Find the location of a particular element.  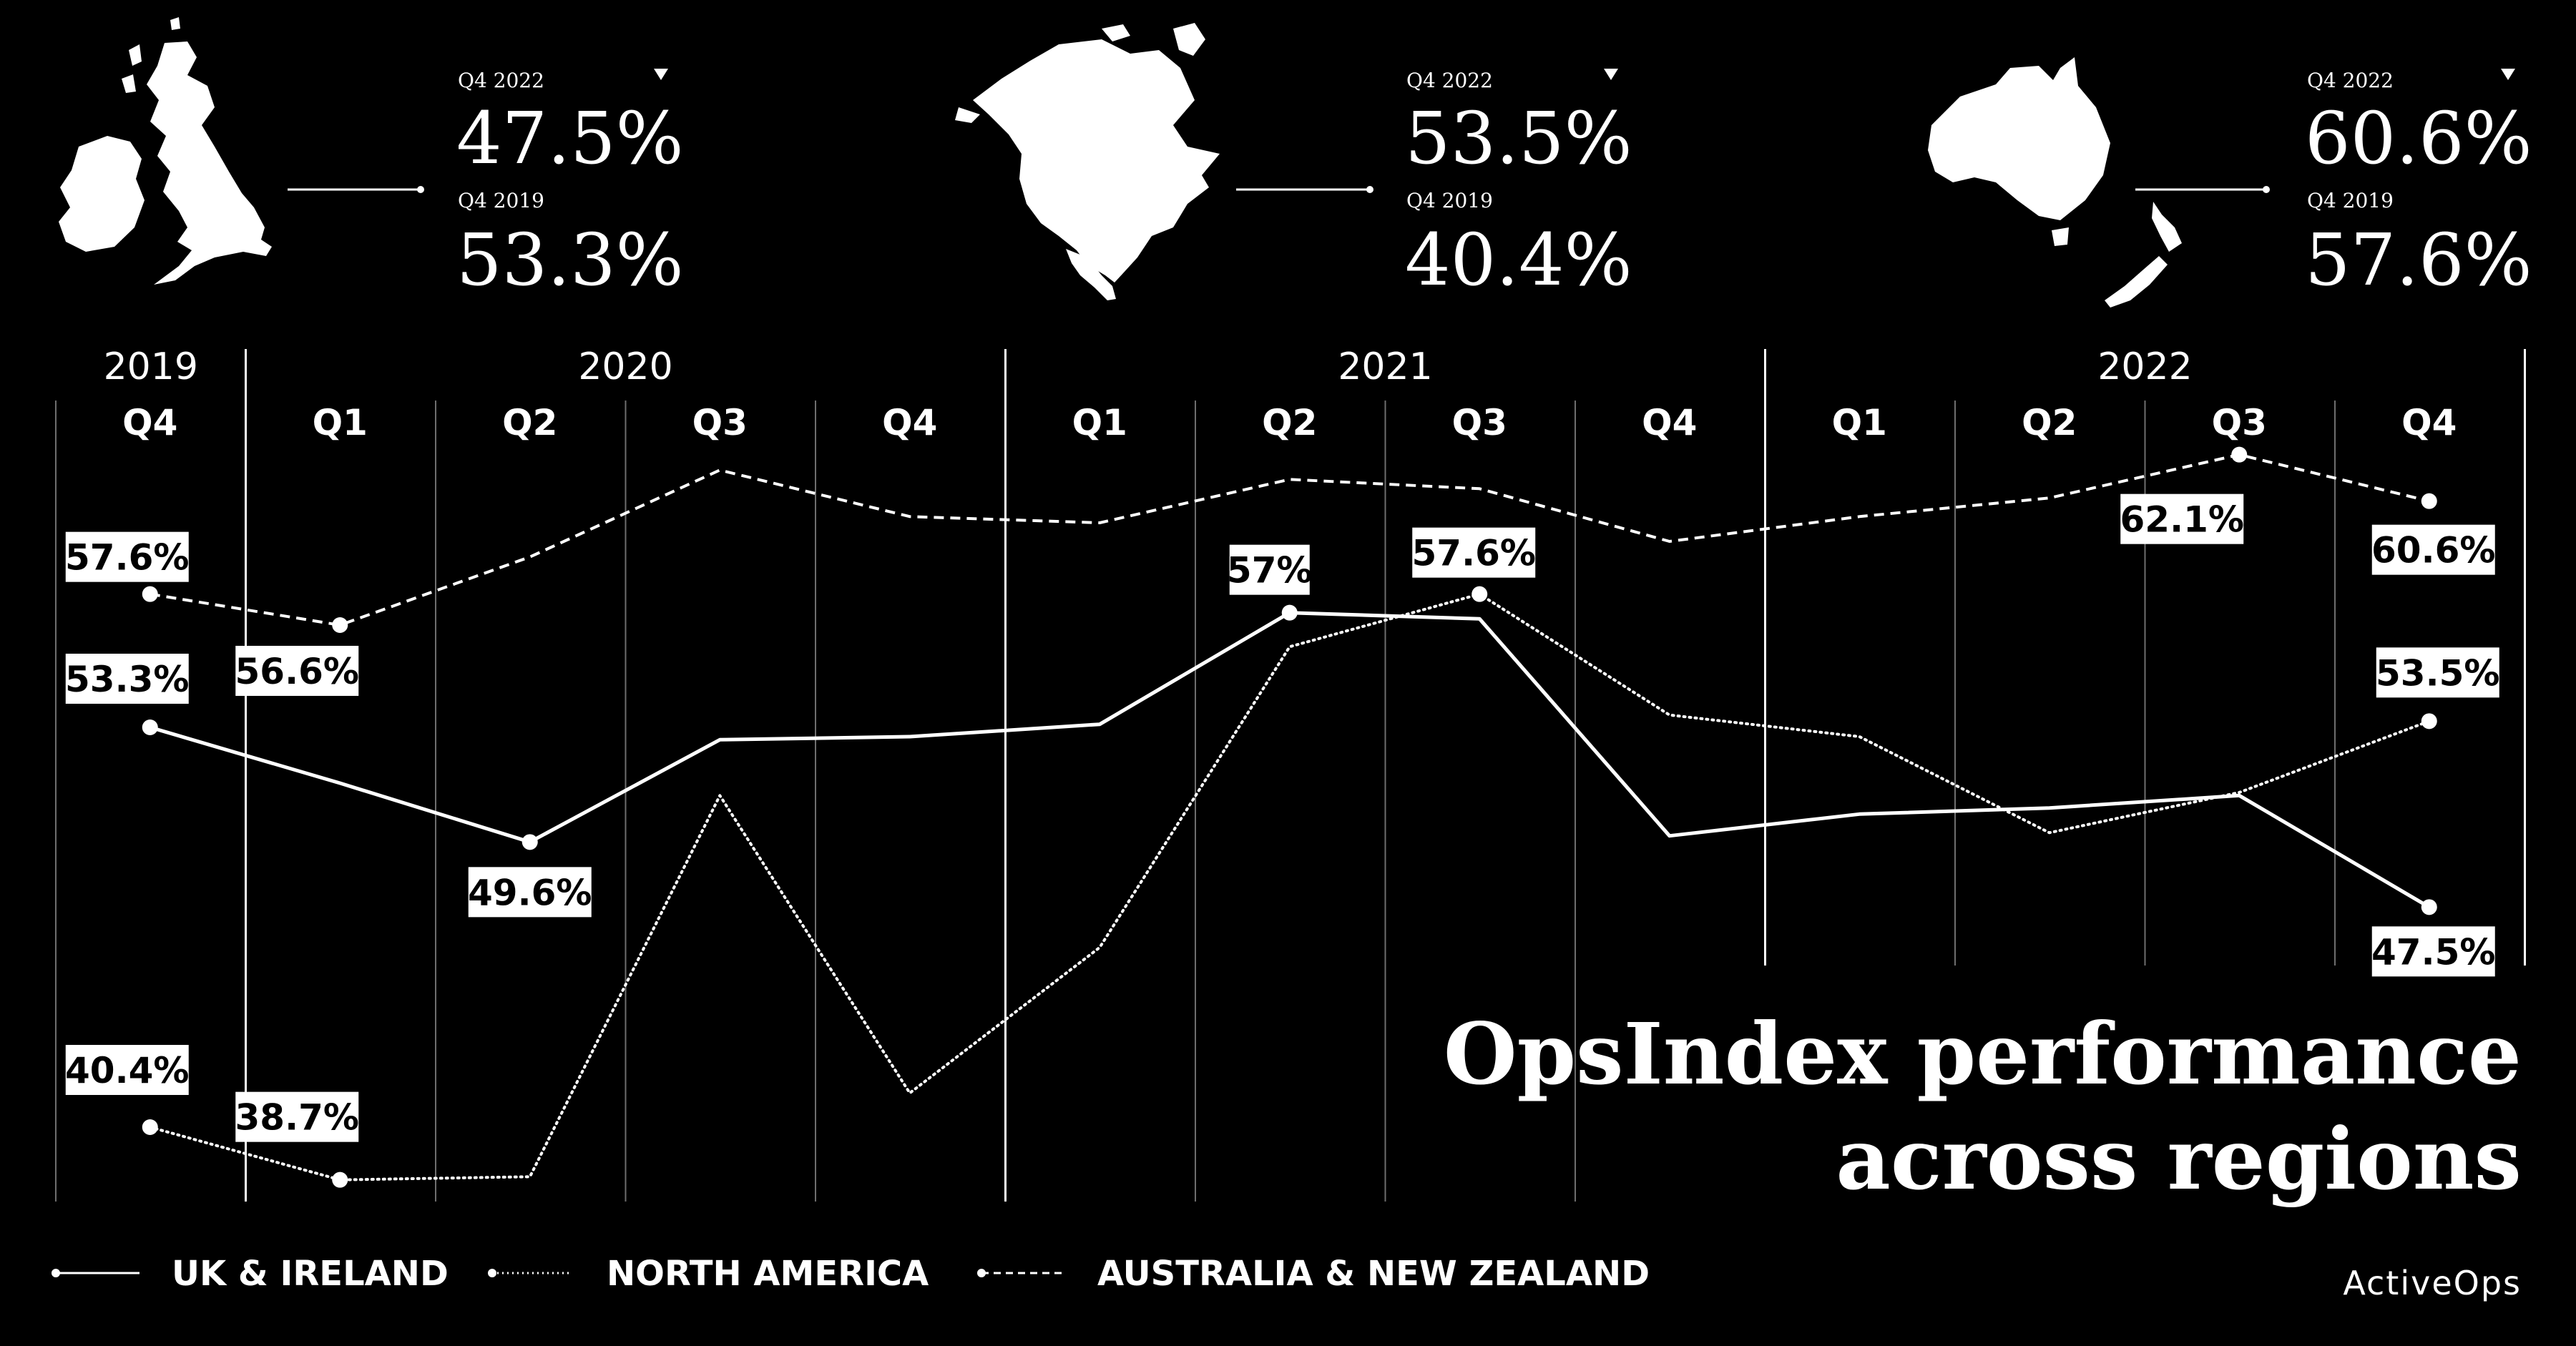

series-line-australia-new-zealand is located at coordinates (1290, 540).